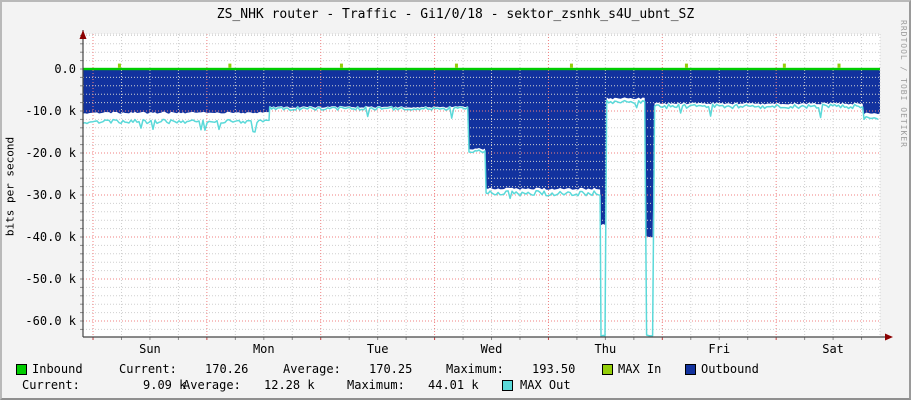 This screenshot has width=911, height=400. I want to click on x-tick: Tue, so click(377, 349).